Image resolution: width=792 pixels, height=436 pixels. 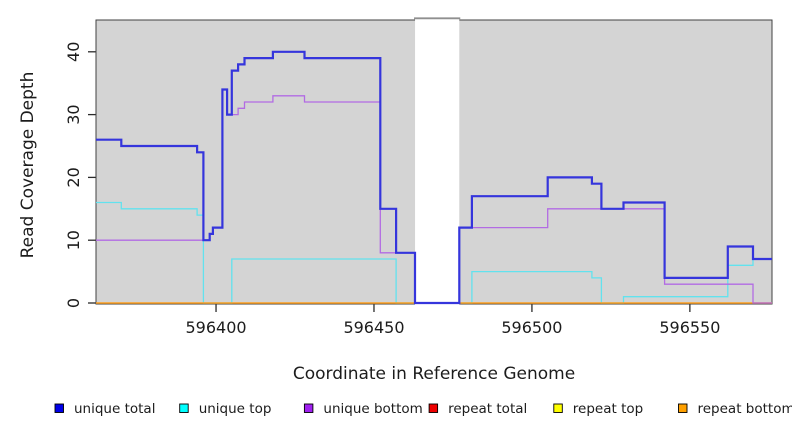 I want to click on legend-item: repeat bottom, so click(x=735, y=409).